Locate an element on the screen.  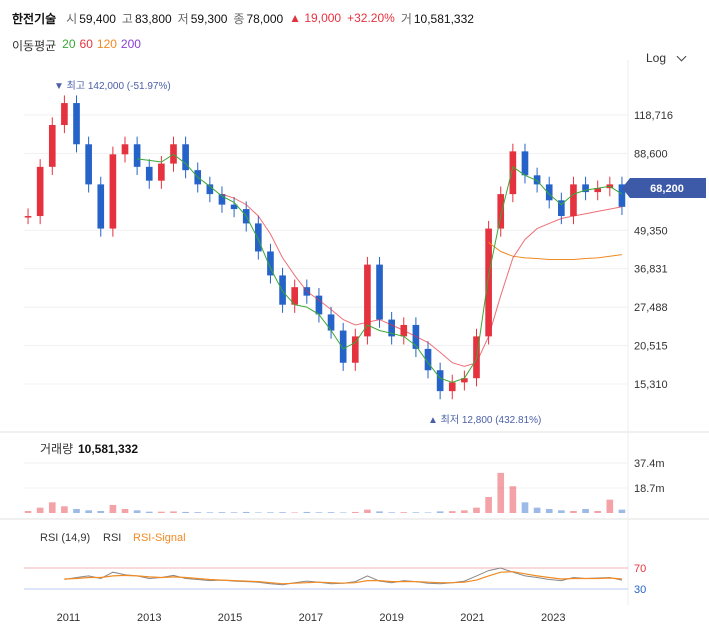
close-price: 종 78,000 is located at coordinates (258, 18).